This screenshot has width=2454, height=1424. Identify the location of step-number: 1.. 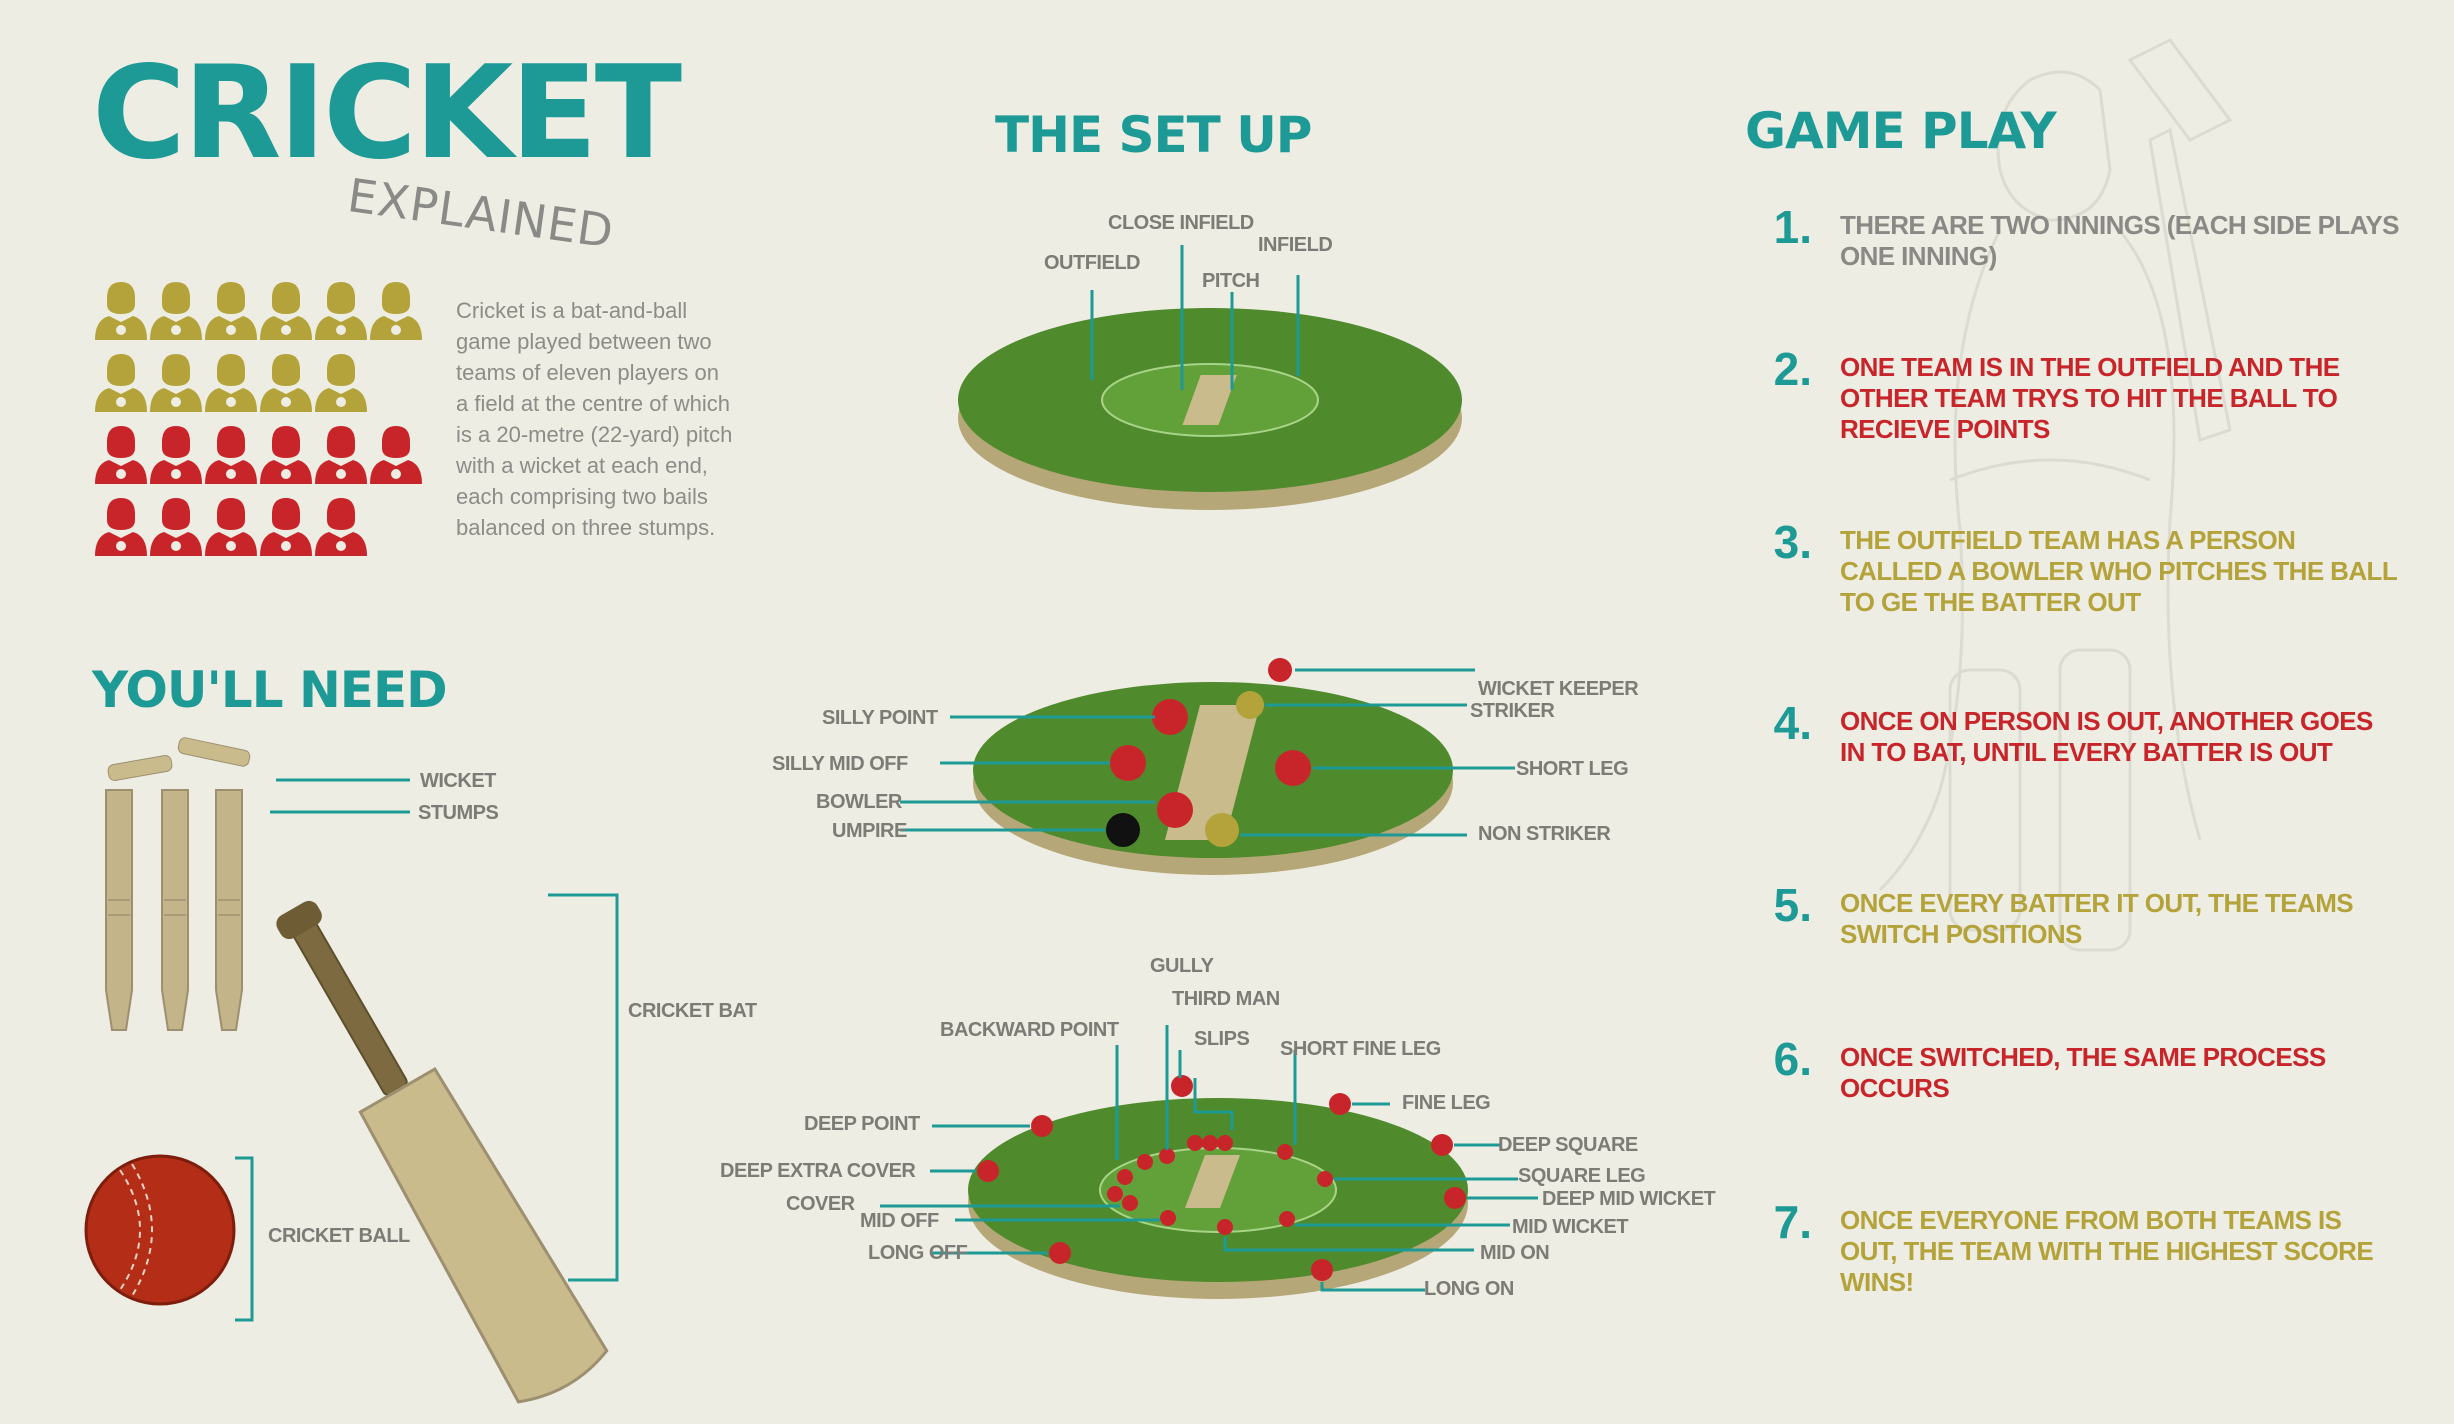
(1792, 227).